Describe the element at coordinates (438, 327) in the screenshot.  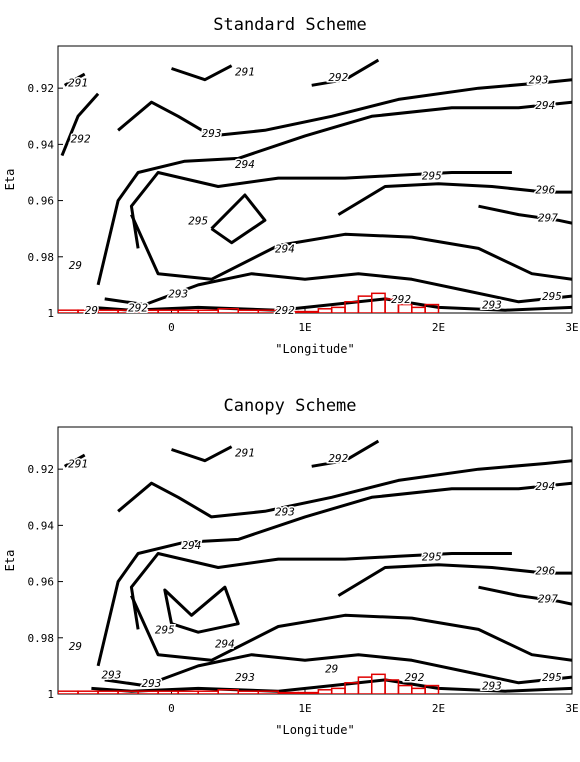
I see `x-tick-label: 2E` at that location.